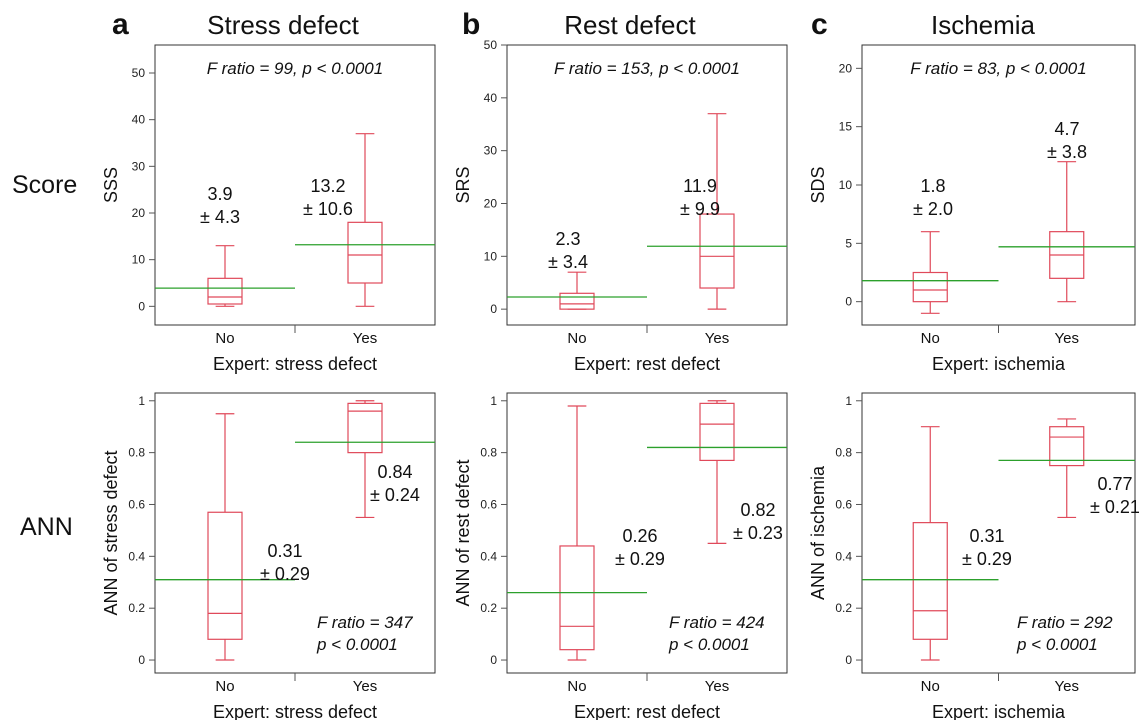  What do you see at coordinates (365, 622) in the screenshot?
I see `f-ratio-label: F ratio = 347` at bounding box center [365, 622].